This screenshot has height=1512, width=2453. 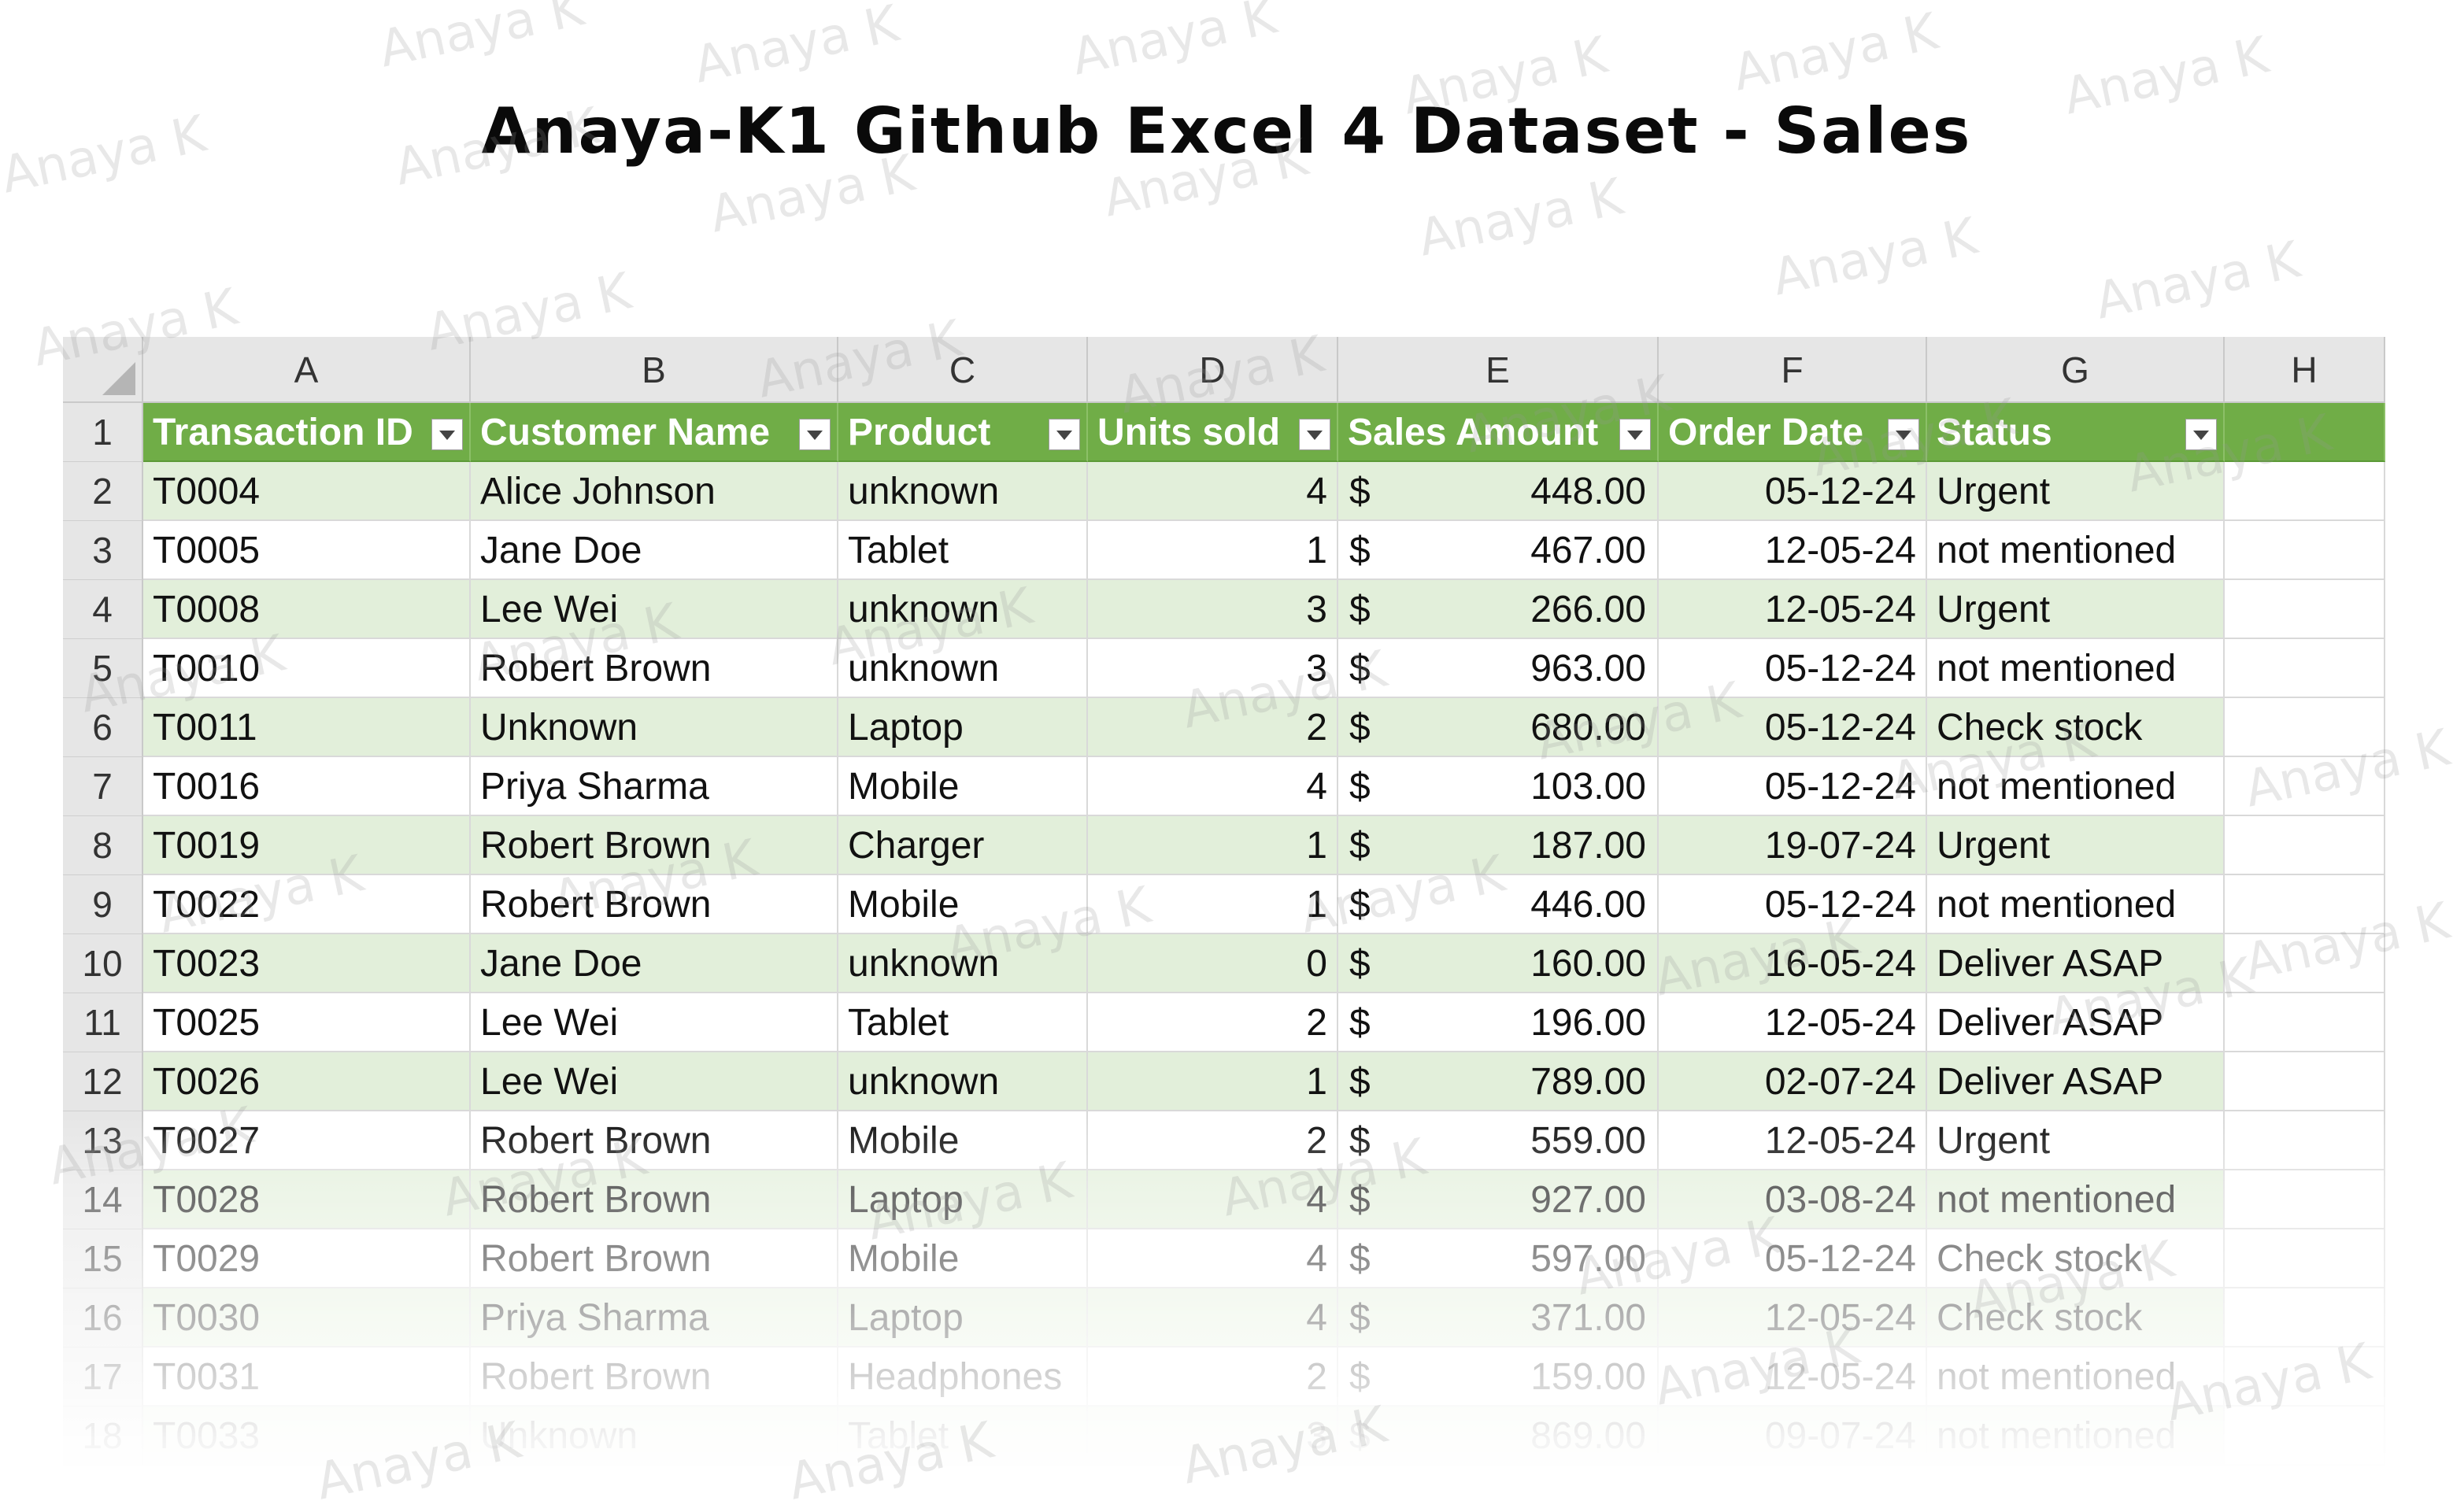 I want to click on amount-cell: $963.00, so click(x=1498, y=668).